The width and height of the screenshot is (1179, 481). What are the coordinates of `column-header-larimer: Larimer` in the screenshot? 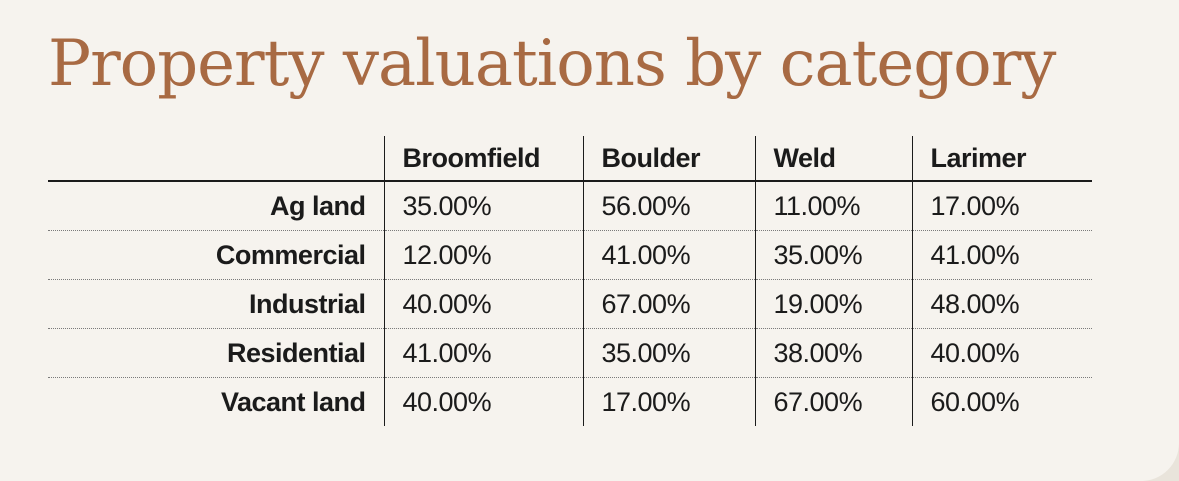 It's located at (1002, 159).